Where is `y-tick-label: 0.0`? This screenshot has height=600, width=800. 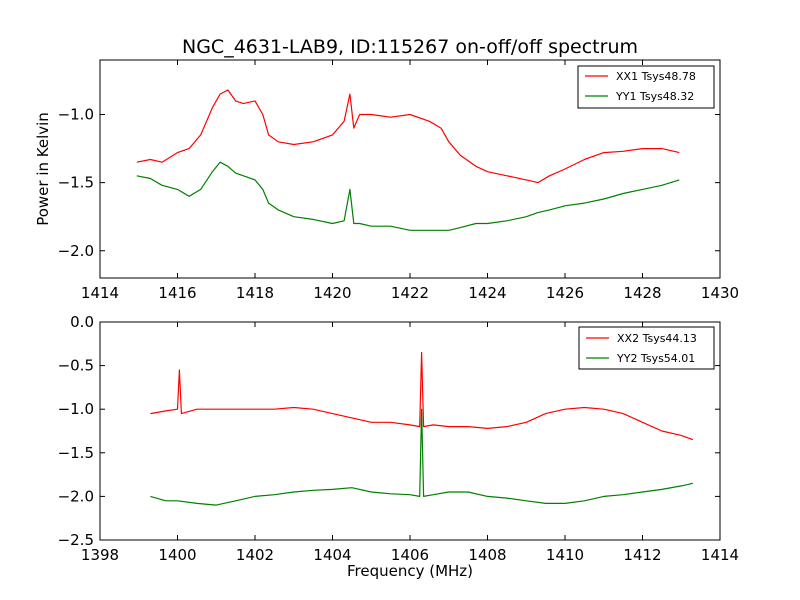
y-tick-label: 0.0 is located at coordinates (82, 322).